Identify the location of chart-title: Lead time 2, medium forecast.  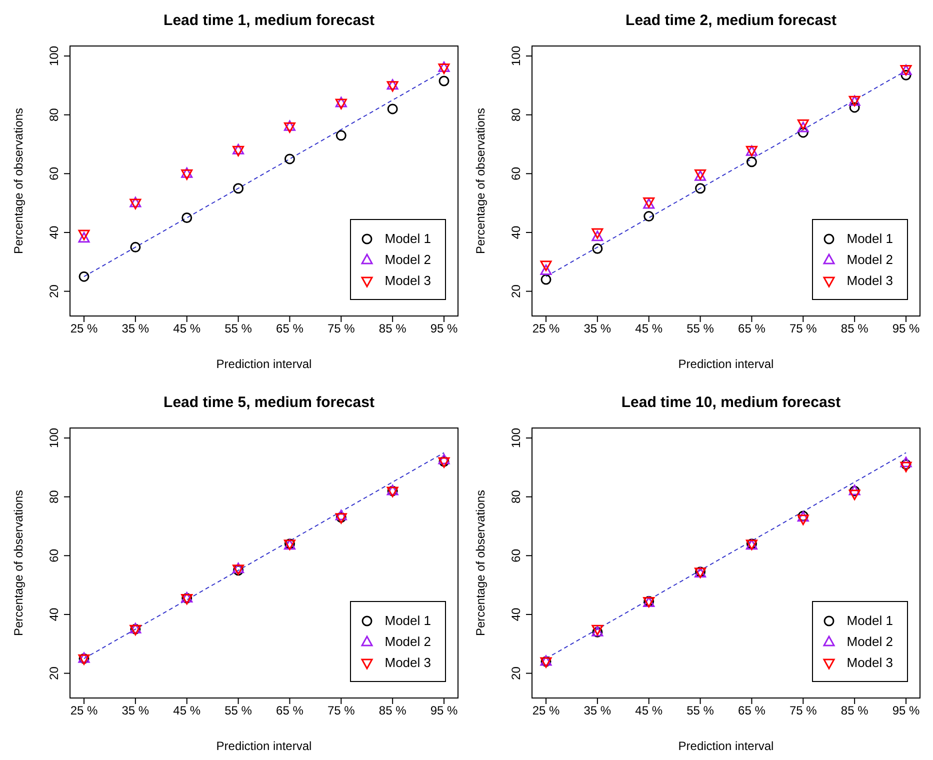
(731, 20).